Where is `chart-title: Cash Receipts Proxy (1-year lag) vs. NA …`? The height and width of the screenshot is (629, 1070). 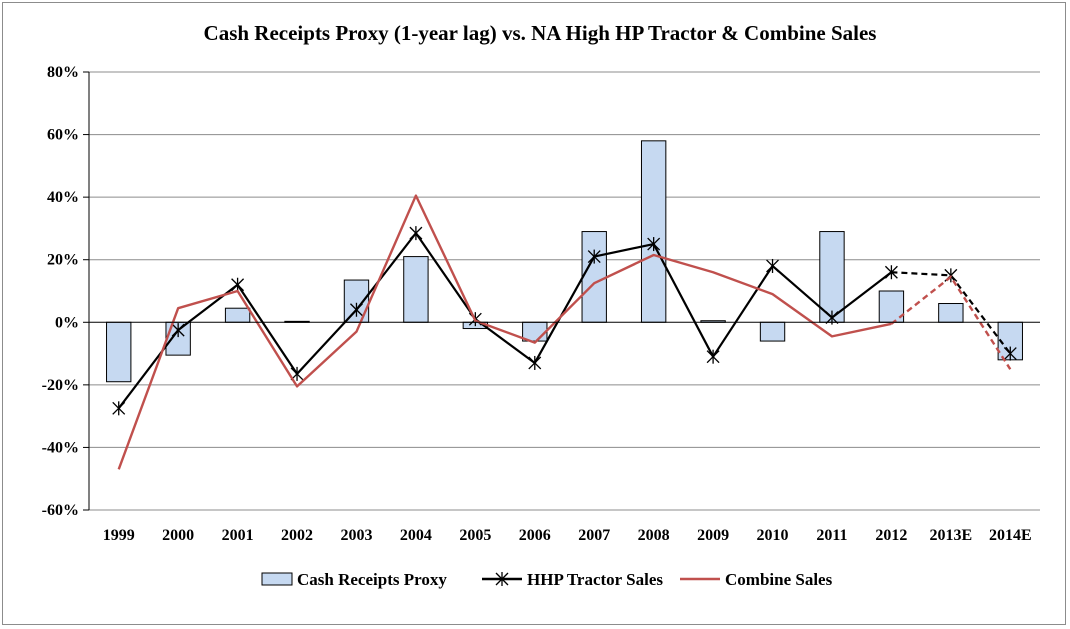
chart-title: Cash Receipts Proxy (1-year lag) vs. NA … is located at coordinates (540, 33).